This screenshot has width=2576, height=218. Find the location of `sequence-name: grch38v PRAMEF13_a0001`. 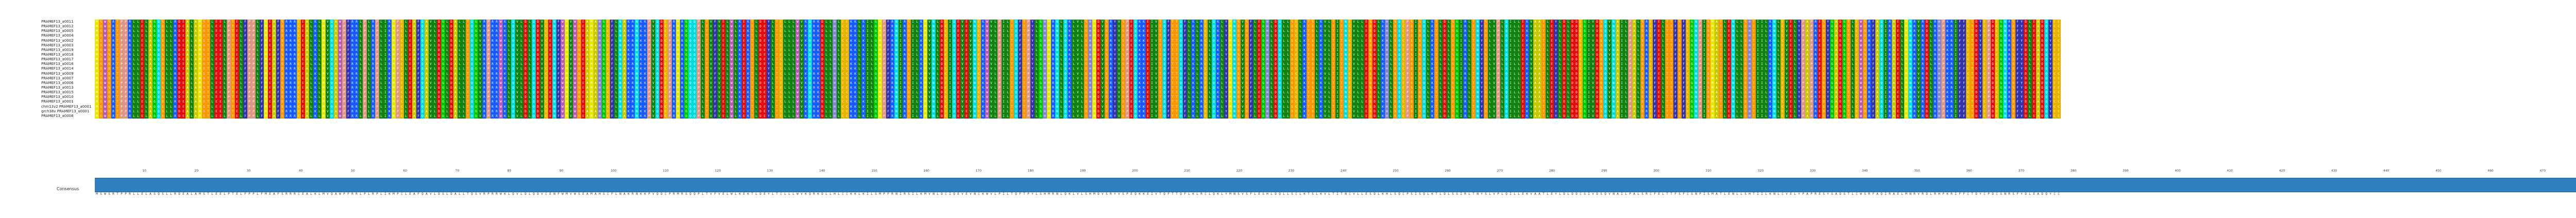

sequence-name: grch38v PRAMEF13_a0001 is located at coordinates (65, 111).